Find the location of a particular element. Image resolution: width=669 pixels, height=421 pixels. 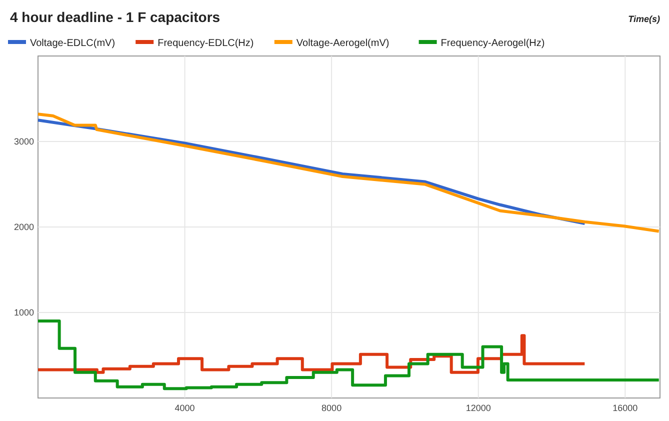

chart-title: 4 hour deadline - 1 F capacitors is located at coordinates (115, 17).